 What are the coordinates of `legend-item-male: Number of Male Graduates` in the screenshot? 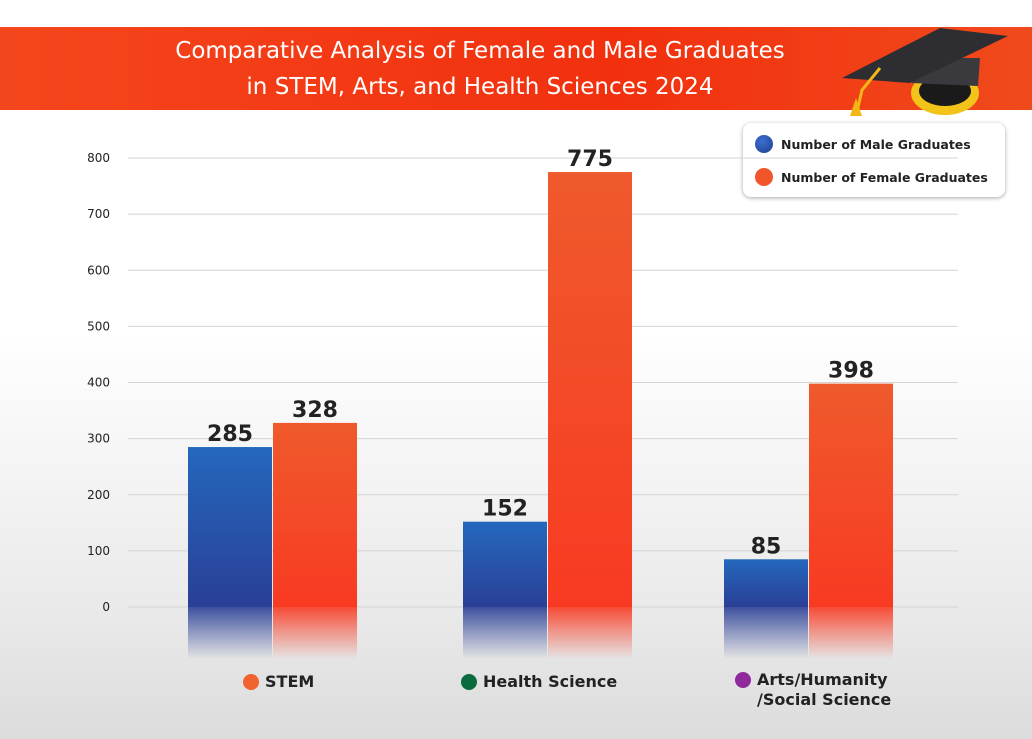 It's located at (863, 144).